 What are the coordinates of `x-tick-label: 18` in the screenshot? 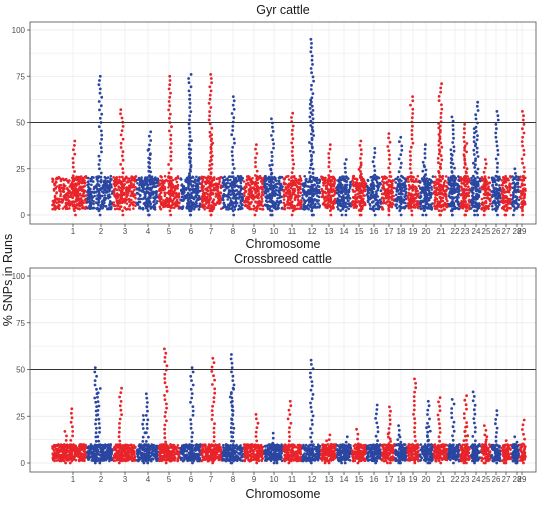 It's located at (401, 231).